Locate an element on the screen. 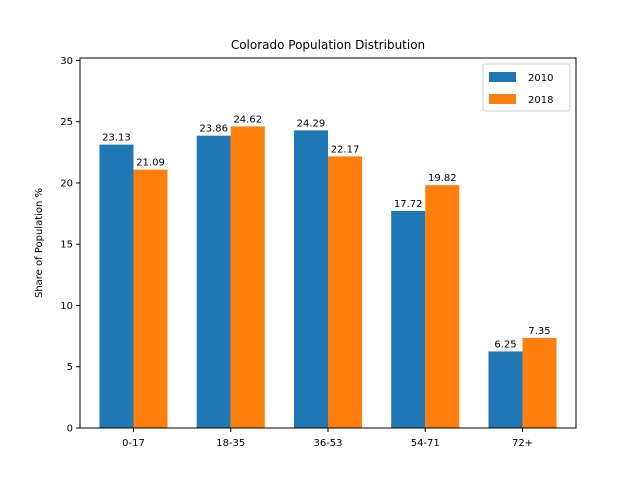  bar-2018-72+ is located at coordinates (539, 382).